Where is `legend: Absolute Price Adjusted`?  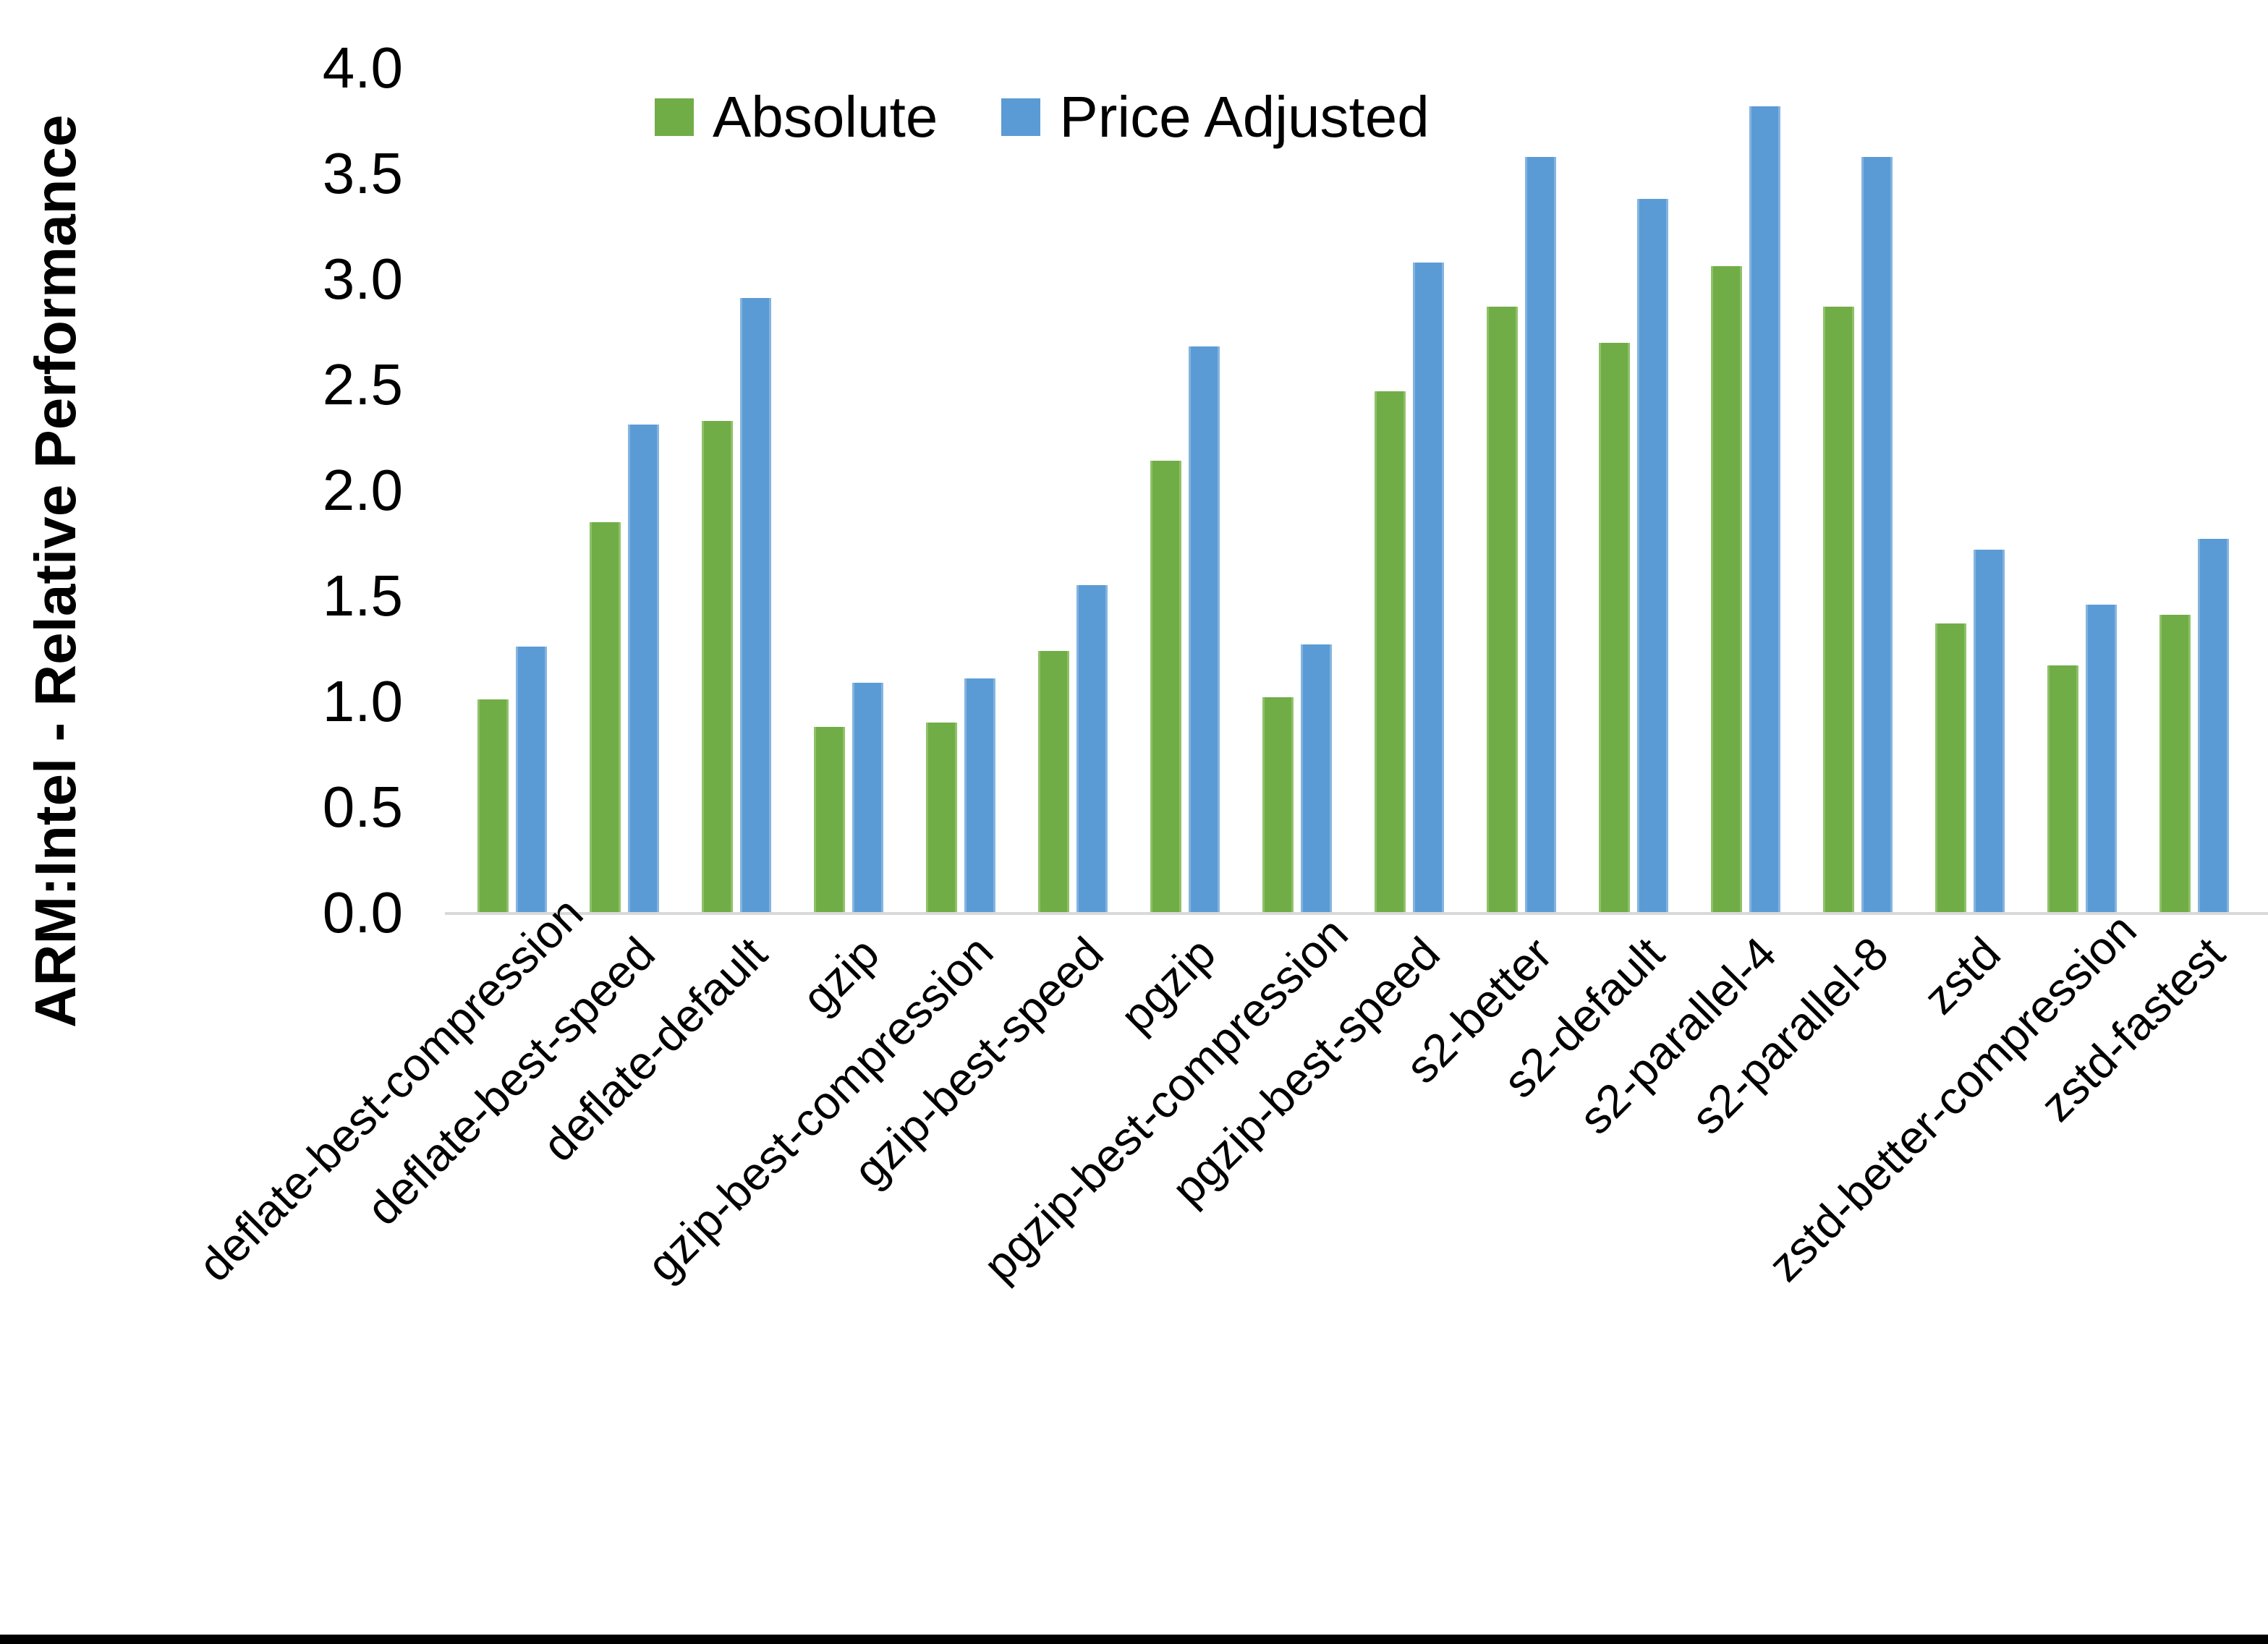
legend: Absolute Price Adjusted is located at coordinates (1042, 117).